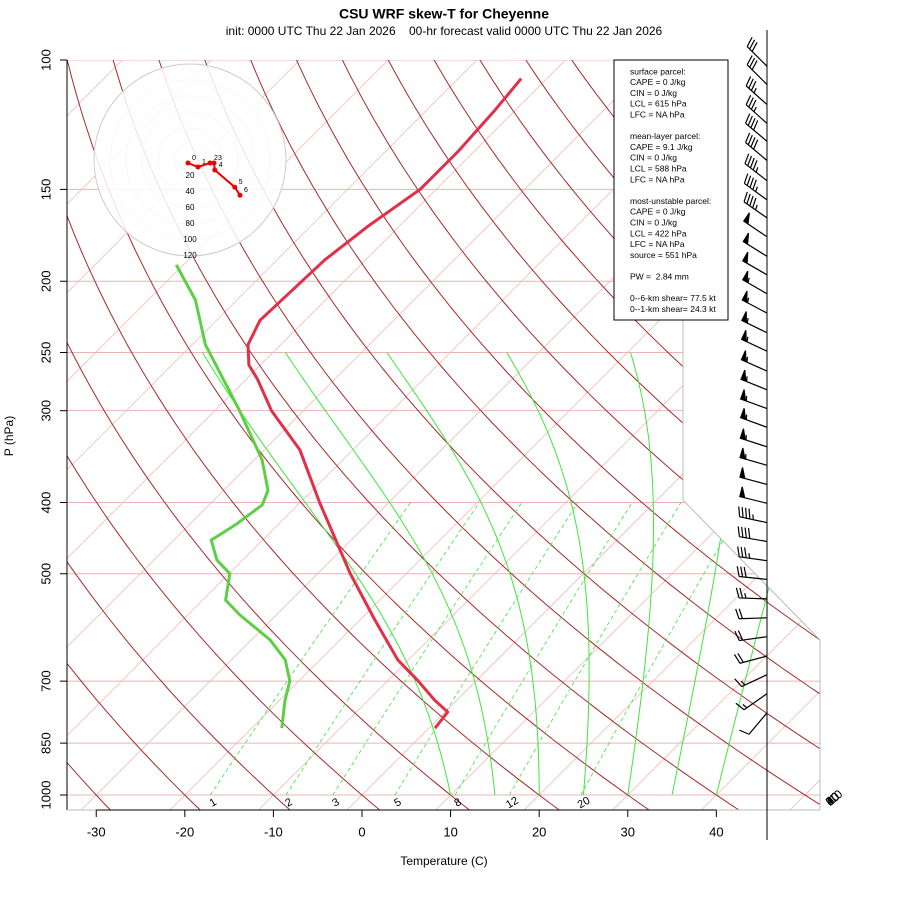 The height and width of the screenshot is (900, 900). What do you see at coordinates (661, 147) in the screenshot?
I see `info-text: CAPE = 9.1 J/kg` at bounding box center [661, 147].